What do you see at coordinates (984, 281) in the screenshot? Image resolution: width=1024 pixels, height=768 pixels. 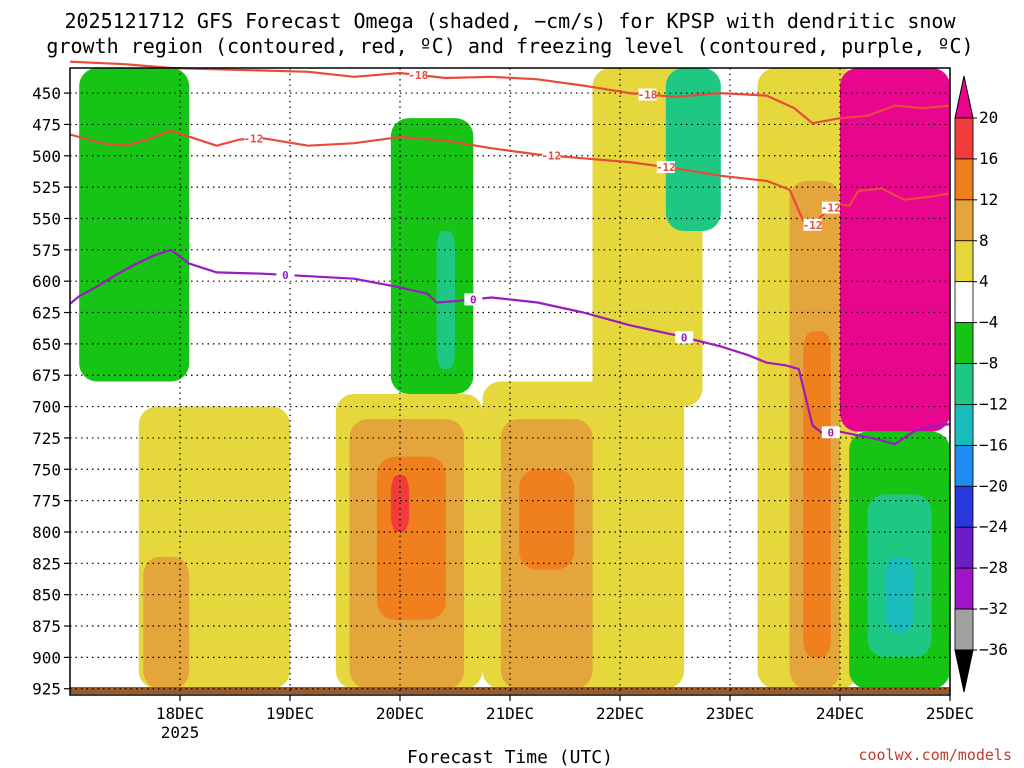 I see `colorbar-label-4: 4` at bounding box center [984, 281].